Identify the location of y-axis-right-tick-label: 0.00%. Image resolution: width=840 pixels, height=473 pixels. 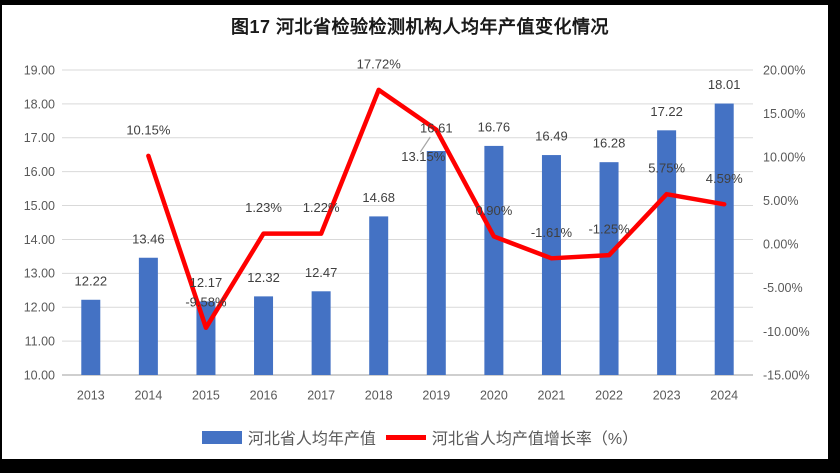
(780, 245).